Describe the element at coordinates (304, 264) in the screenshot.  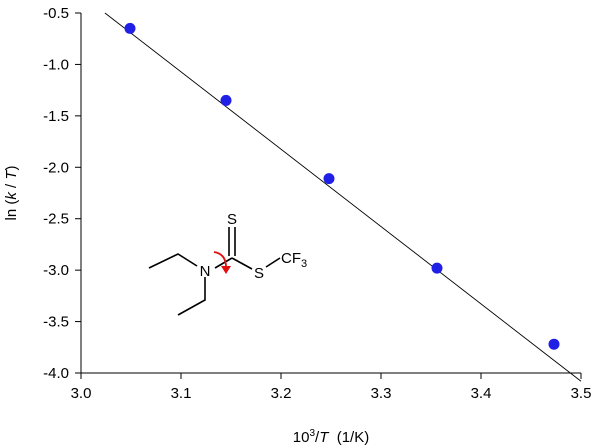
I see `group-cf3-sub: 3` at that location.